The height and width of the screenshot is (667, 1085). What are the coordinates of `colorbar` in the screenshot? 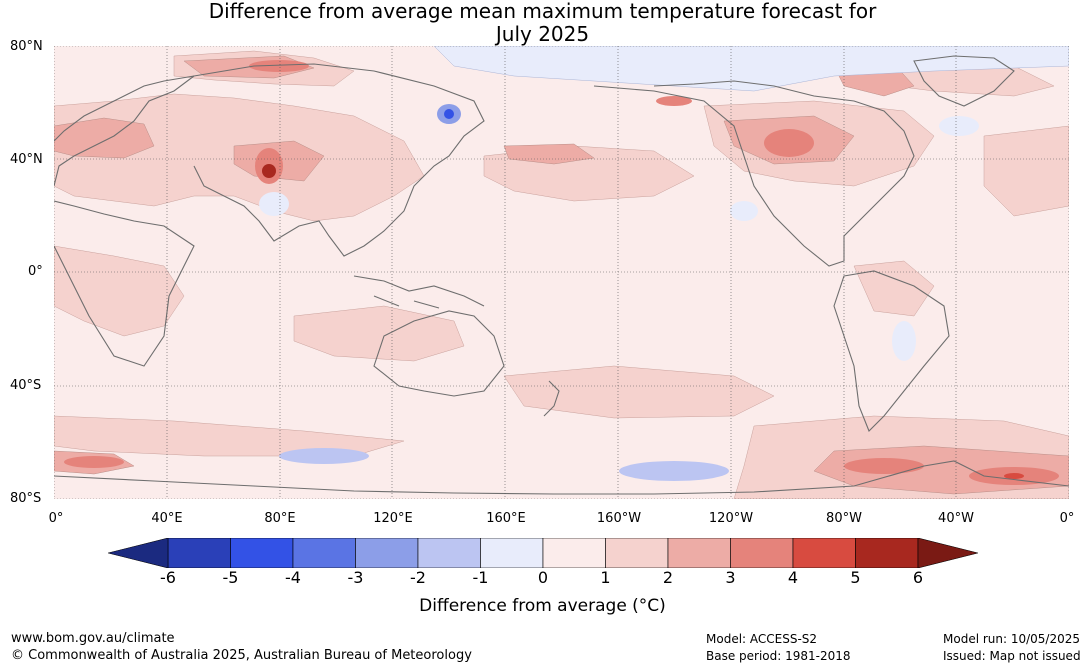 It's located at (543, 553).